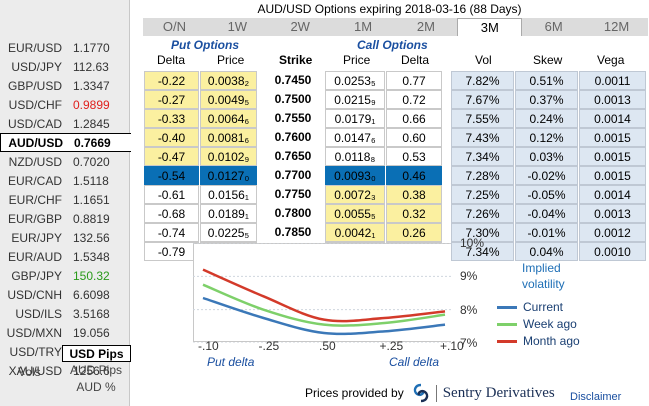  Describe the element at coordinates (36, 275) in the screenshot. I see `pair-name: GBP/JPY` at that location.